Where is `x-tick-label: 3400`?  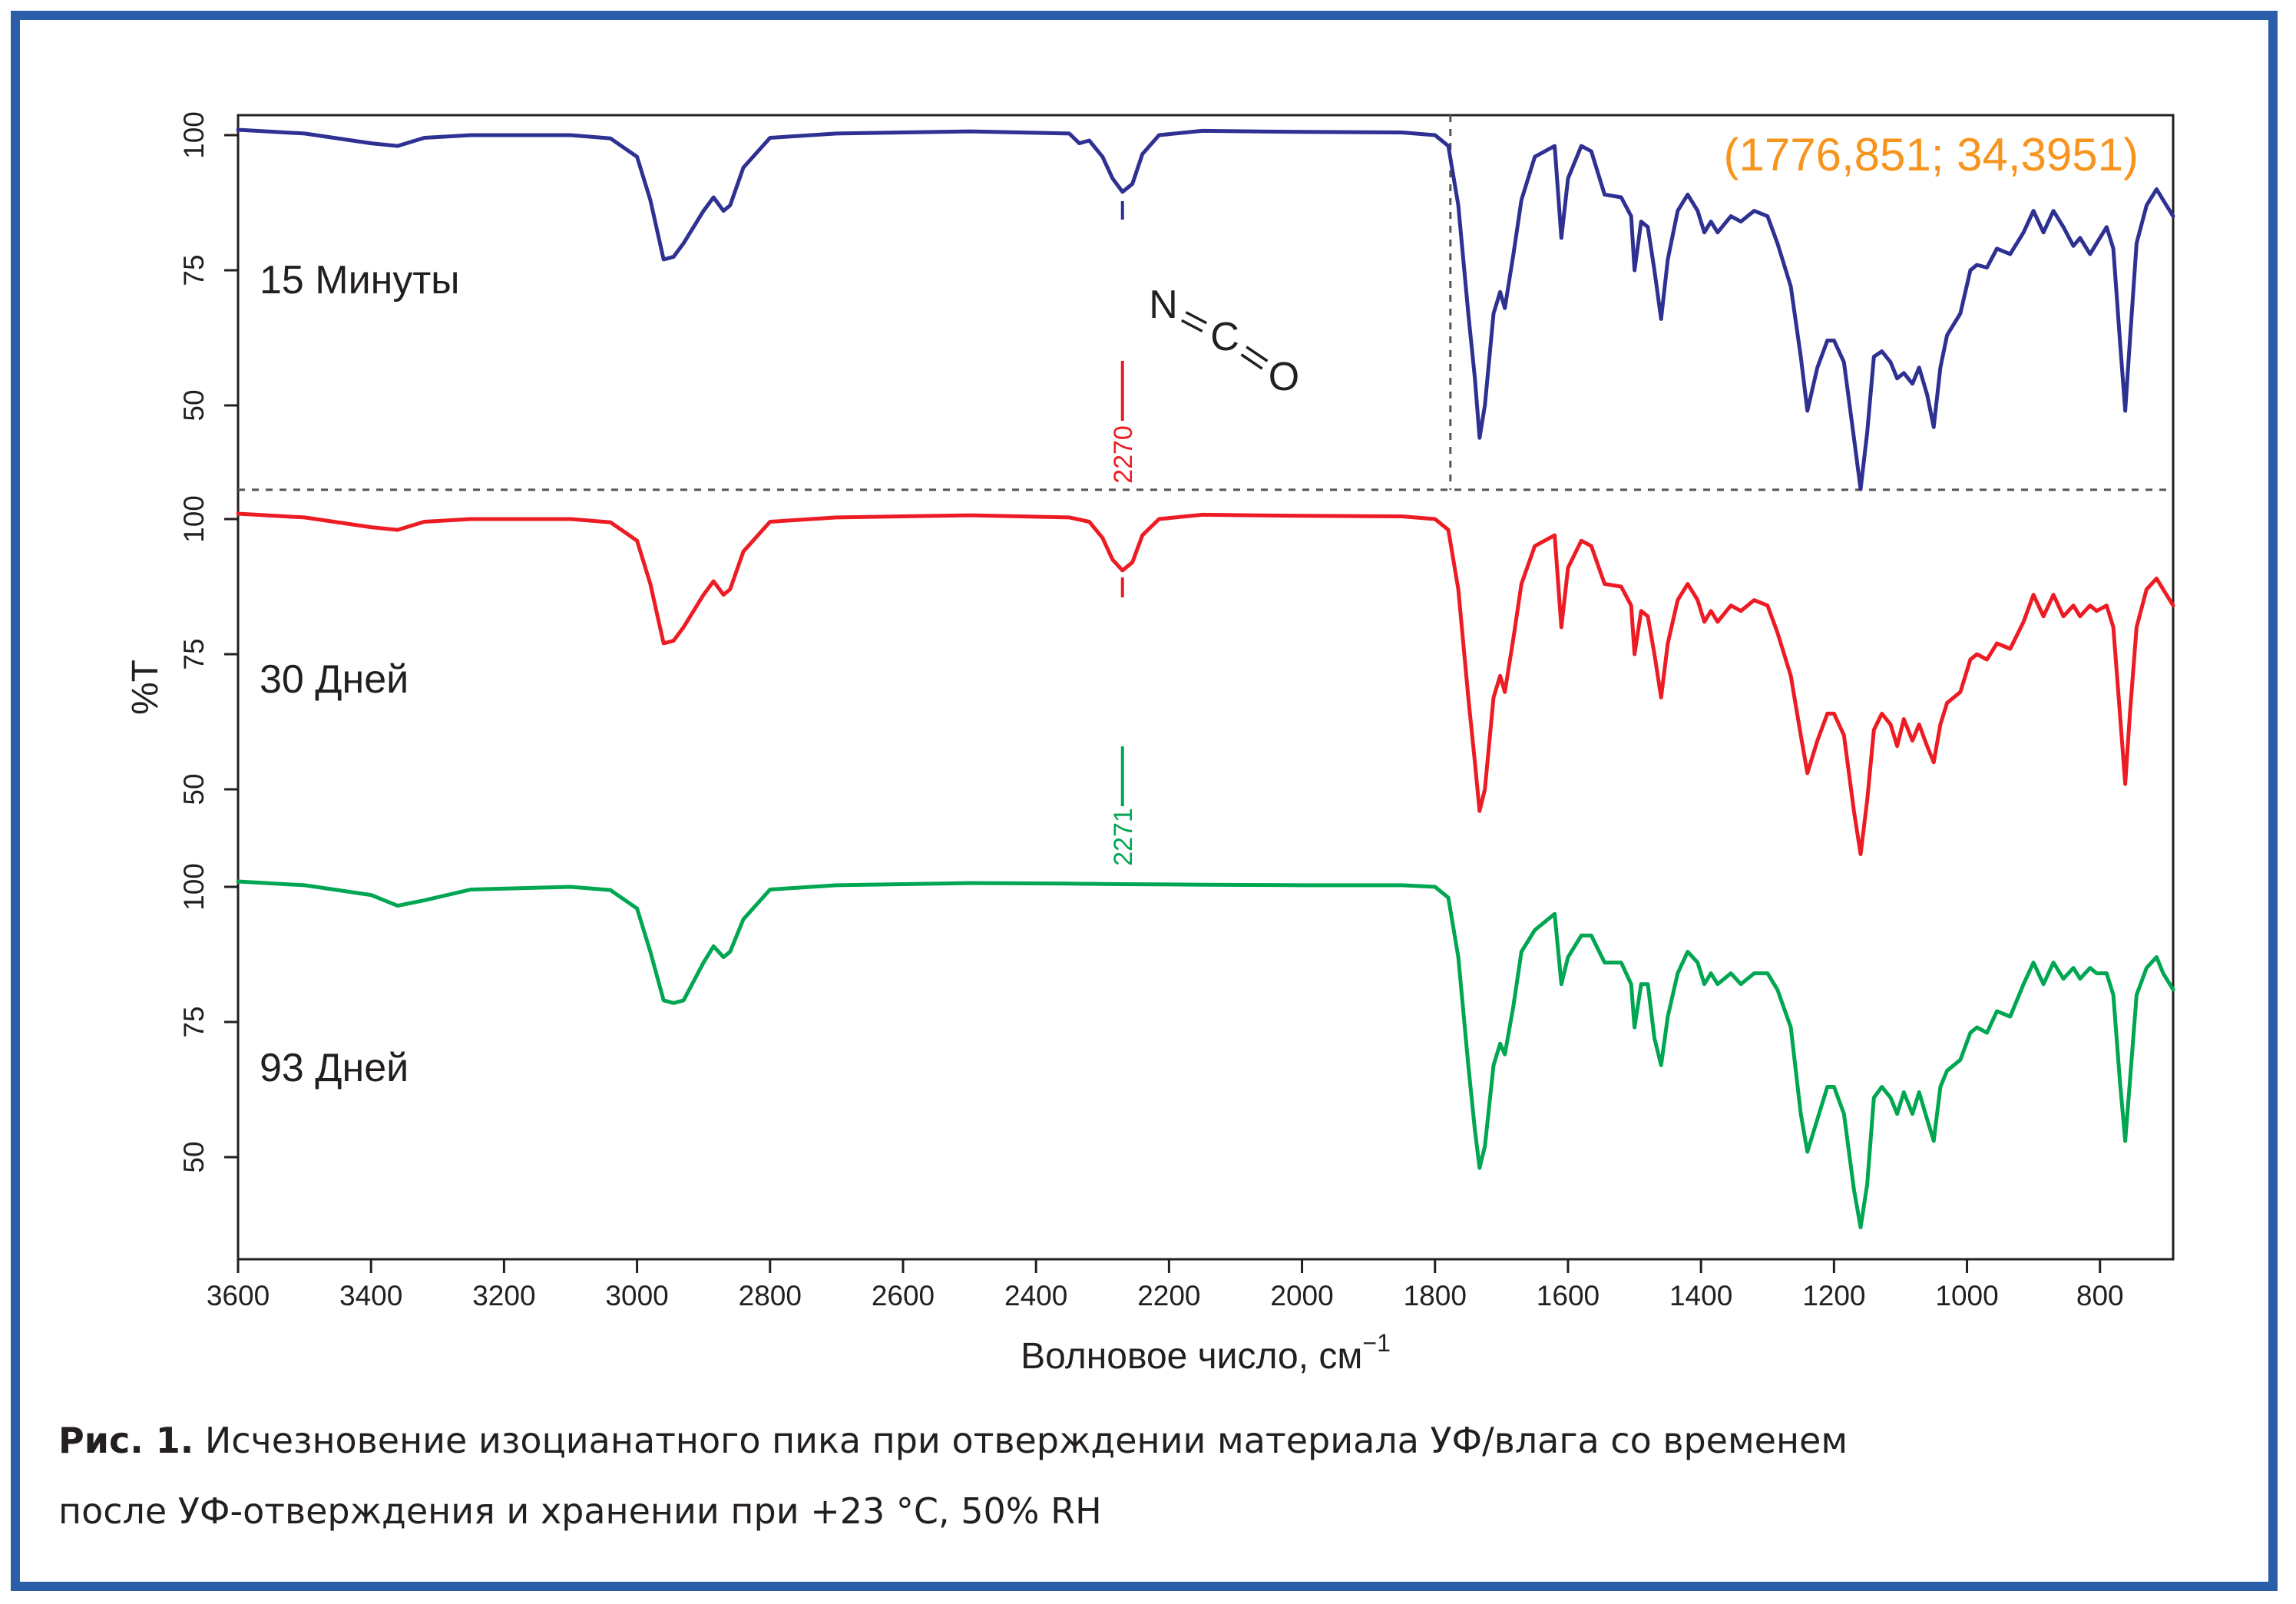 x-tick-label: 3400 is located at coordinates (370, 1295).